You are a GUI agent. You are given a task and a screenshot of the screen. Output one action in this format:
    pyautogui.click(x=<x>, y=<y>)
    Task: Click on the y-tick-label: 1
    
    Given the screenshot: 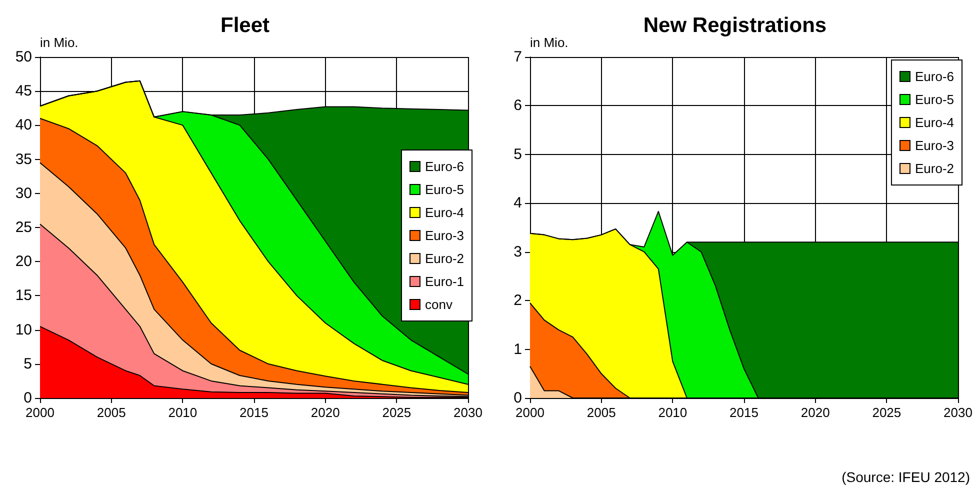 What is the action you would take?
    pyautogui.click(x=517, y=349)
    